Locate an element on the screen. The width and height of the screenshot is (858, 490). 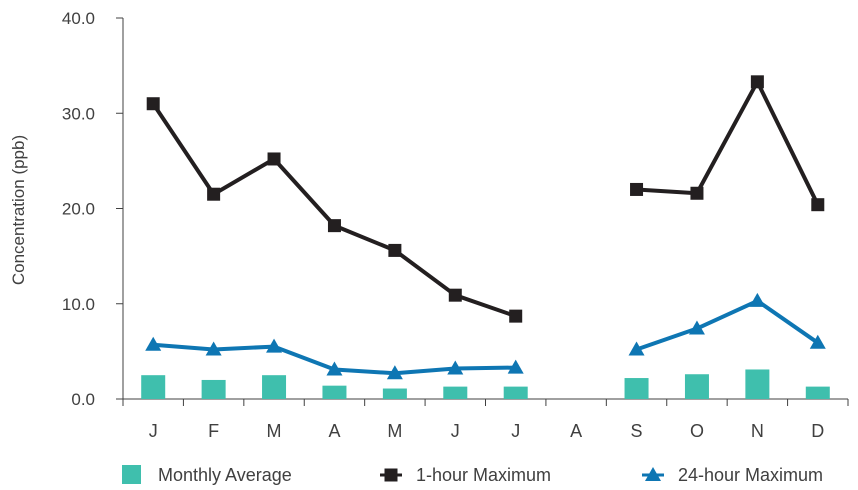
legend-label: Monthly Average is located at coordinates (225, 475).